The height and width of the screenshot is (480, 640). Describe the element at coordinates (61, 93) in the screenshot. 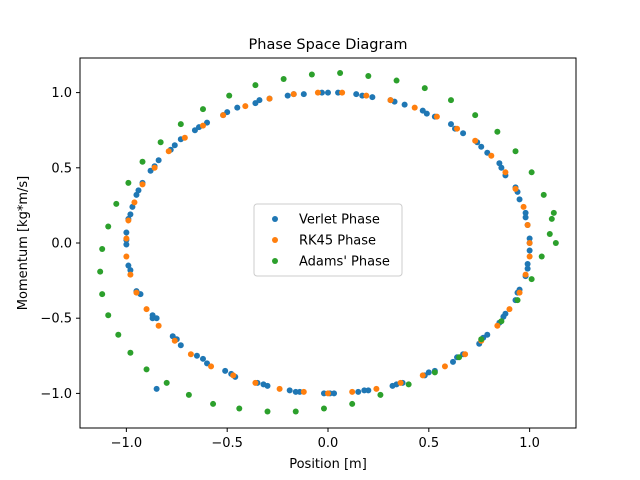

I see `y-tick-label: 1.0` at that location.